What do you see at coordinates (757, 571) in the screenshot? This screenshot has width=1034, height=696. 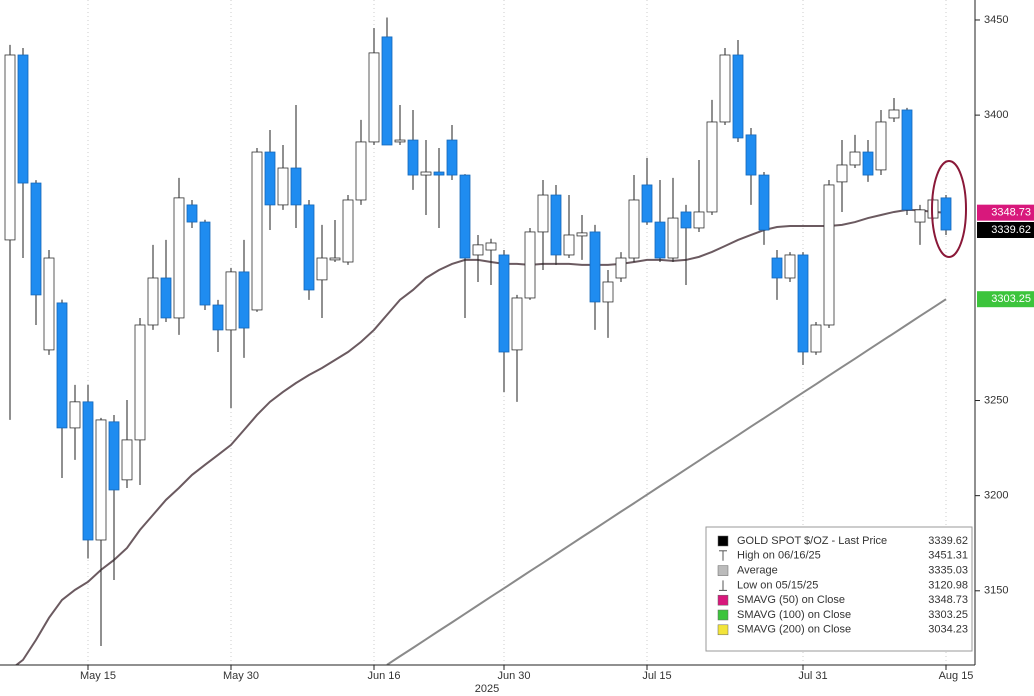 I see `legend-label: Average` at bounding box center [757, 571].